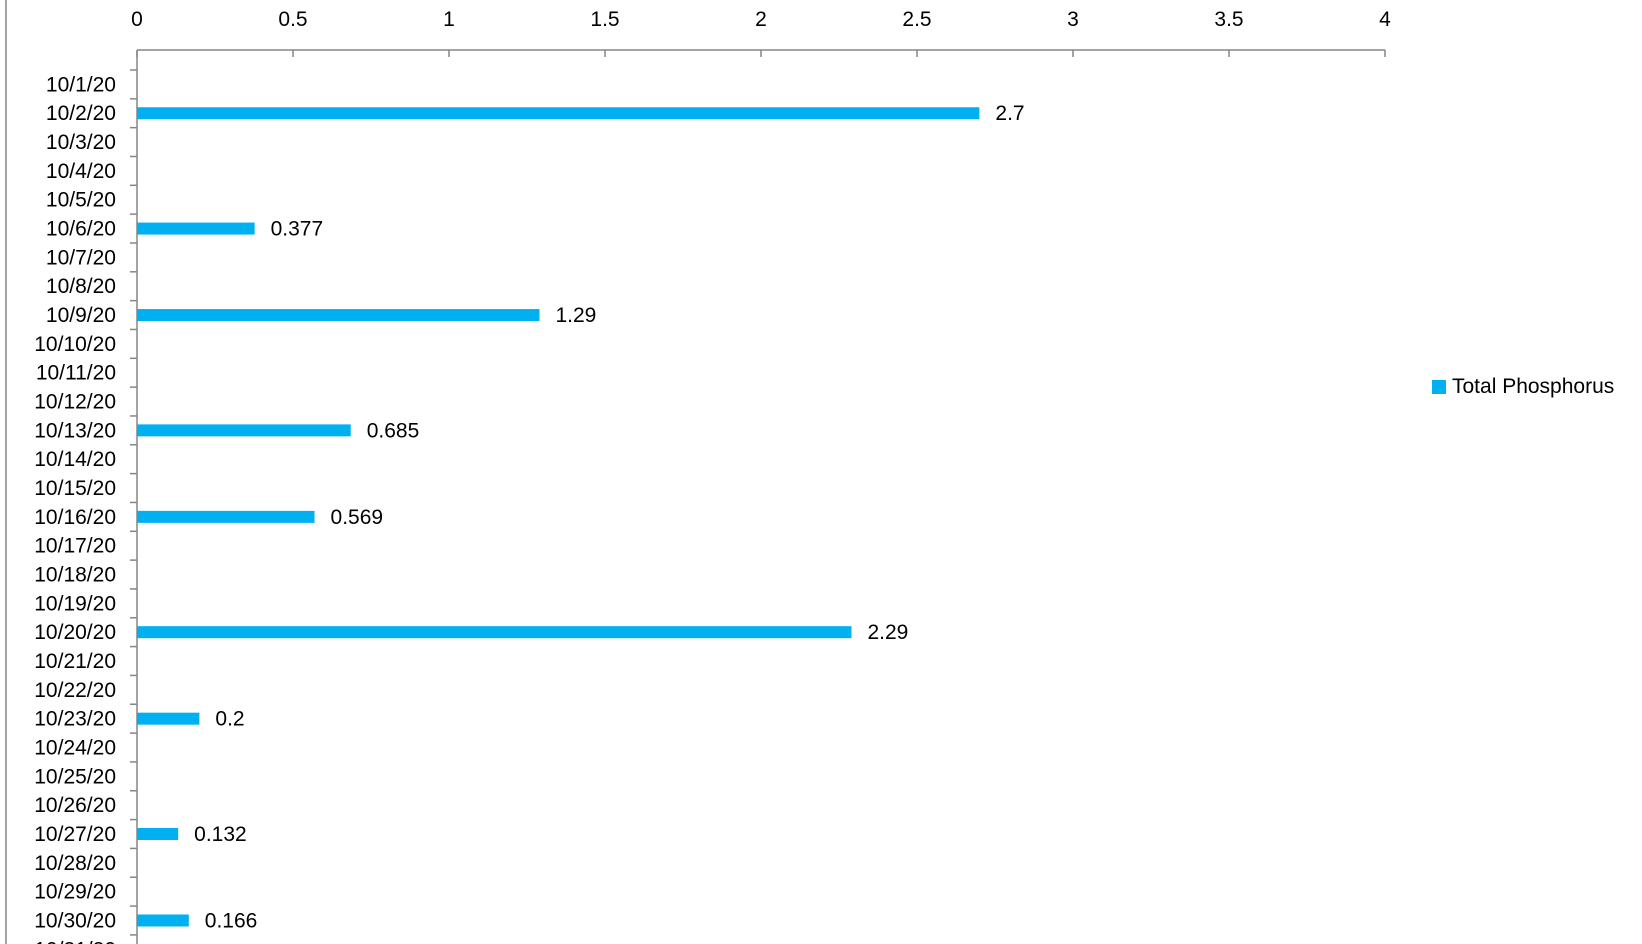 The height and width of the screenshot is (944, 1642). Describe the element at coordinates (76, 373) in the screenshot. I see `category-label: 10/11/20` at that location.